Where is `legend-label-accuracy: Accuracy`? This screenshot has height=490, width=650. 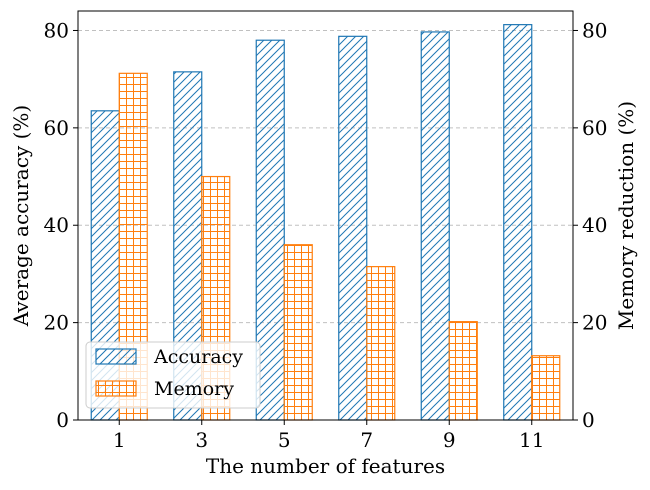 legend-label-accuracy: Accuracy is located at coordinates (198, 357).